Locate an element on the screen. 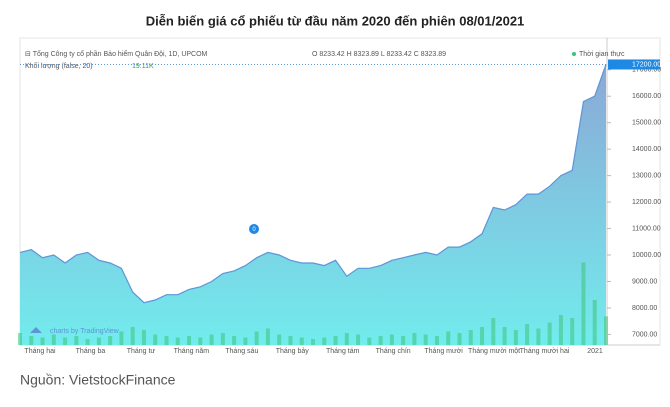 This screenshot has height=407, width=670. y-tick-label: 10000.00 is located at coordinates (646, 255).